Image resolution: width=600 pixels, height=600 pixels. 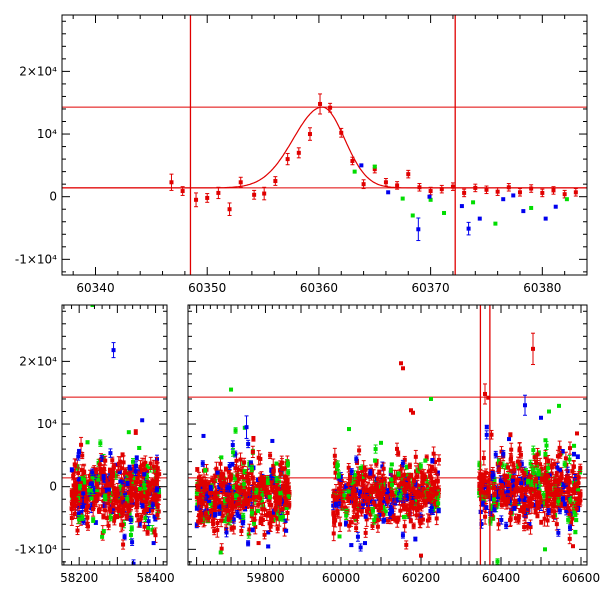 I want to click on bottom-plot-area, so click(x=114, y=435).